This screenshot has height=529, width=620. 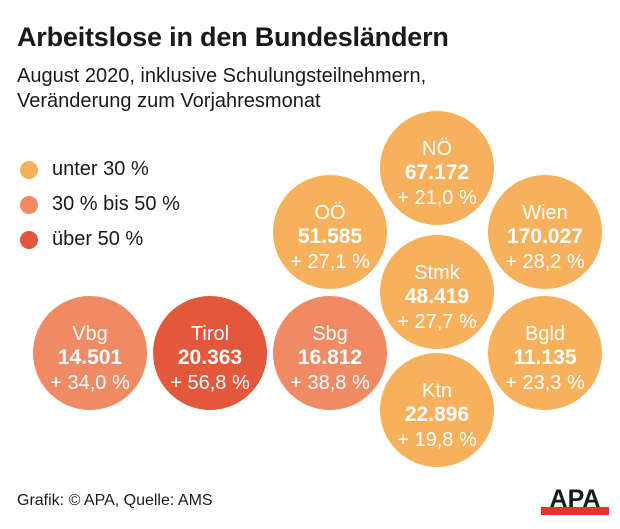 I want to click on legend-item-under-30: unter 30 %, so click(x=100, y=169).